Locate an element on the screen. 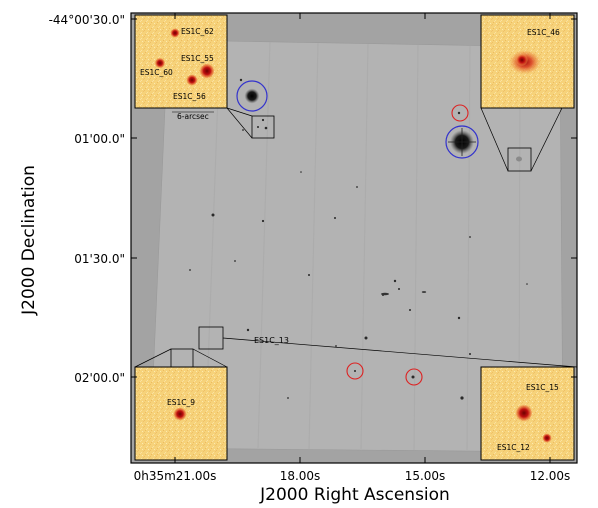 The width and height of the screenshot is (598, 508). y-tick-label: 01'30.0" is located at coordinates (99, 259).